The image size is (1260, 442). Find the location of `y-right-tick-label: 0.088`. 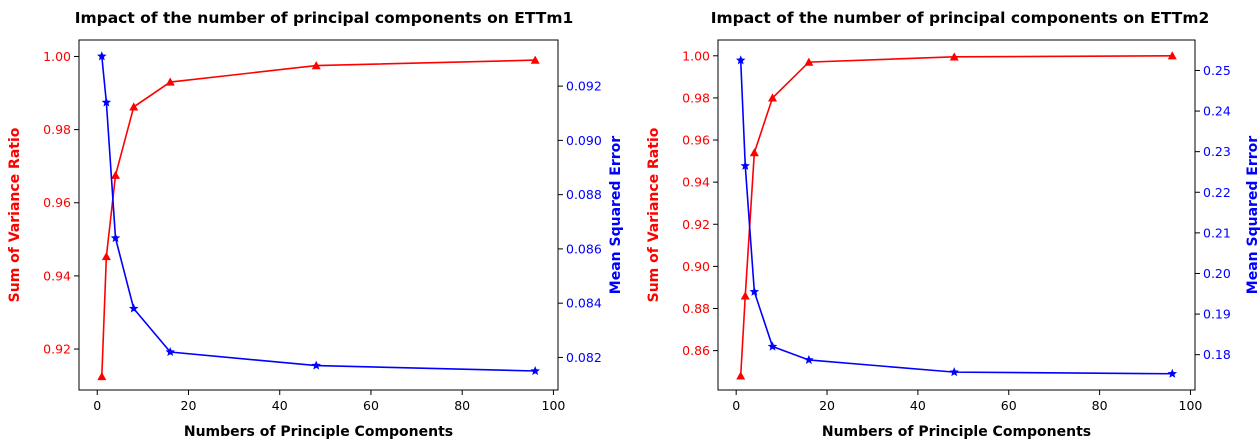

y-right-tick-label: 0.088 is located at coordinates (584, 194).